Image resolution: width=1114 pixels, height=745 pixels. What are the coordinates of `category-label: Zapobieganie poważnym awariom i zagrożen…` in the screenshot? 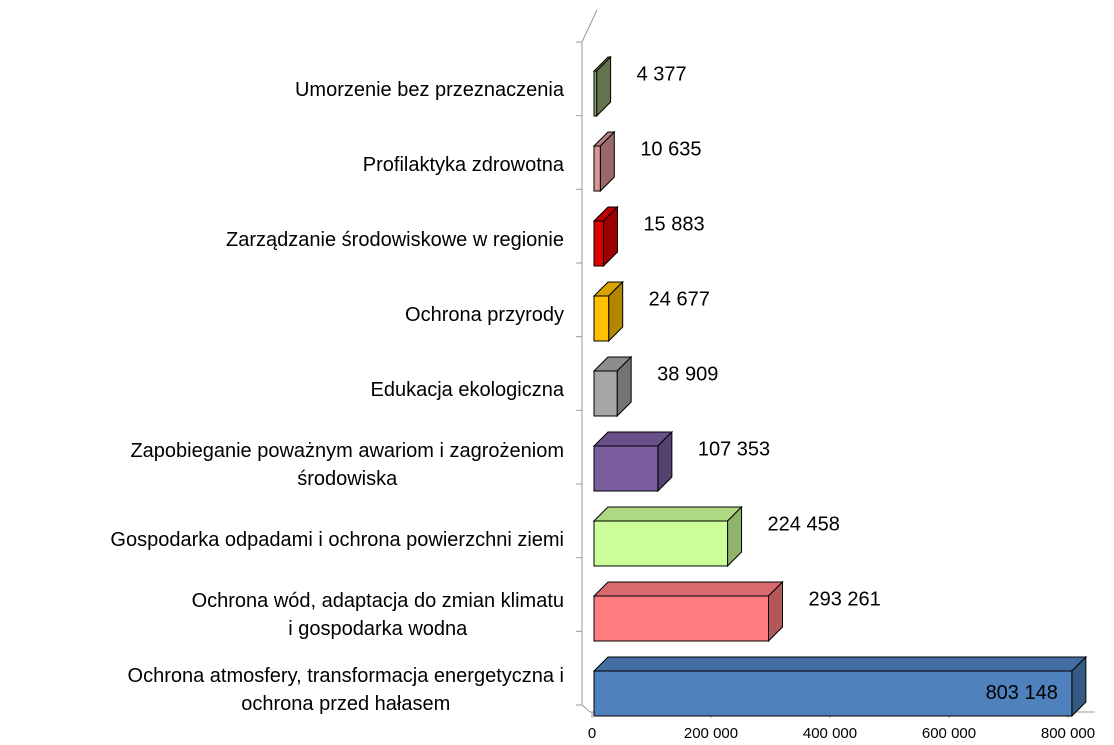 It's located at (347, 464).